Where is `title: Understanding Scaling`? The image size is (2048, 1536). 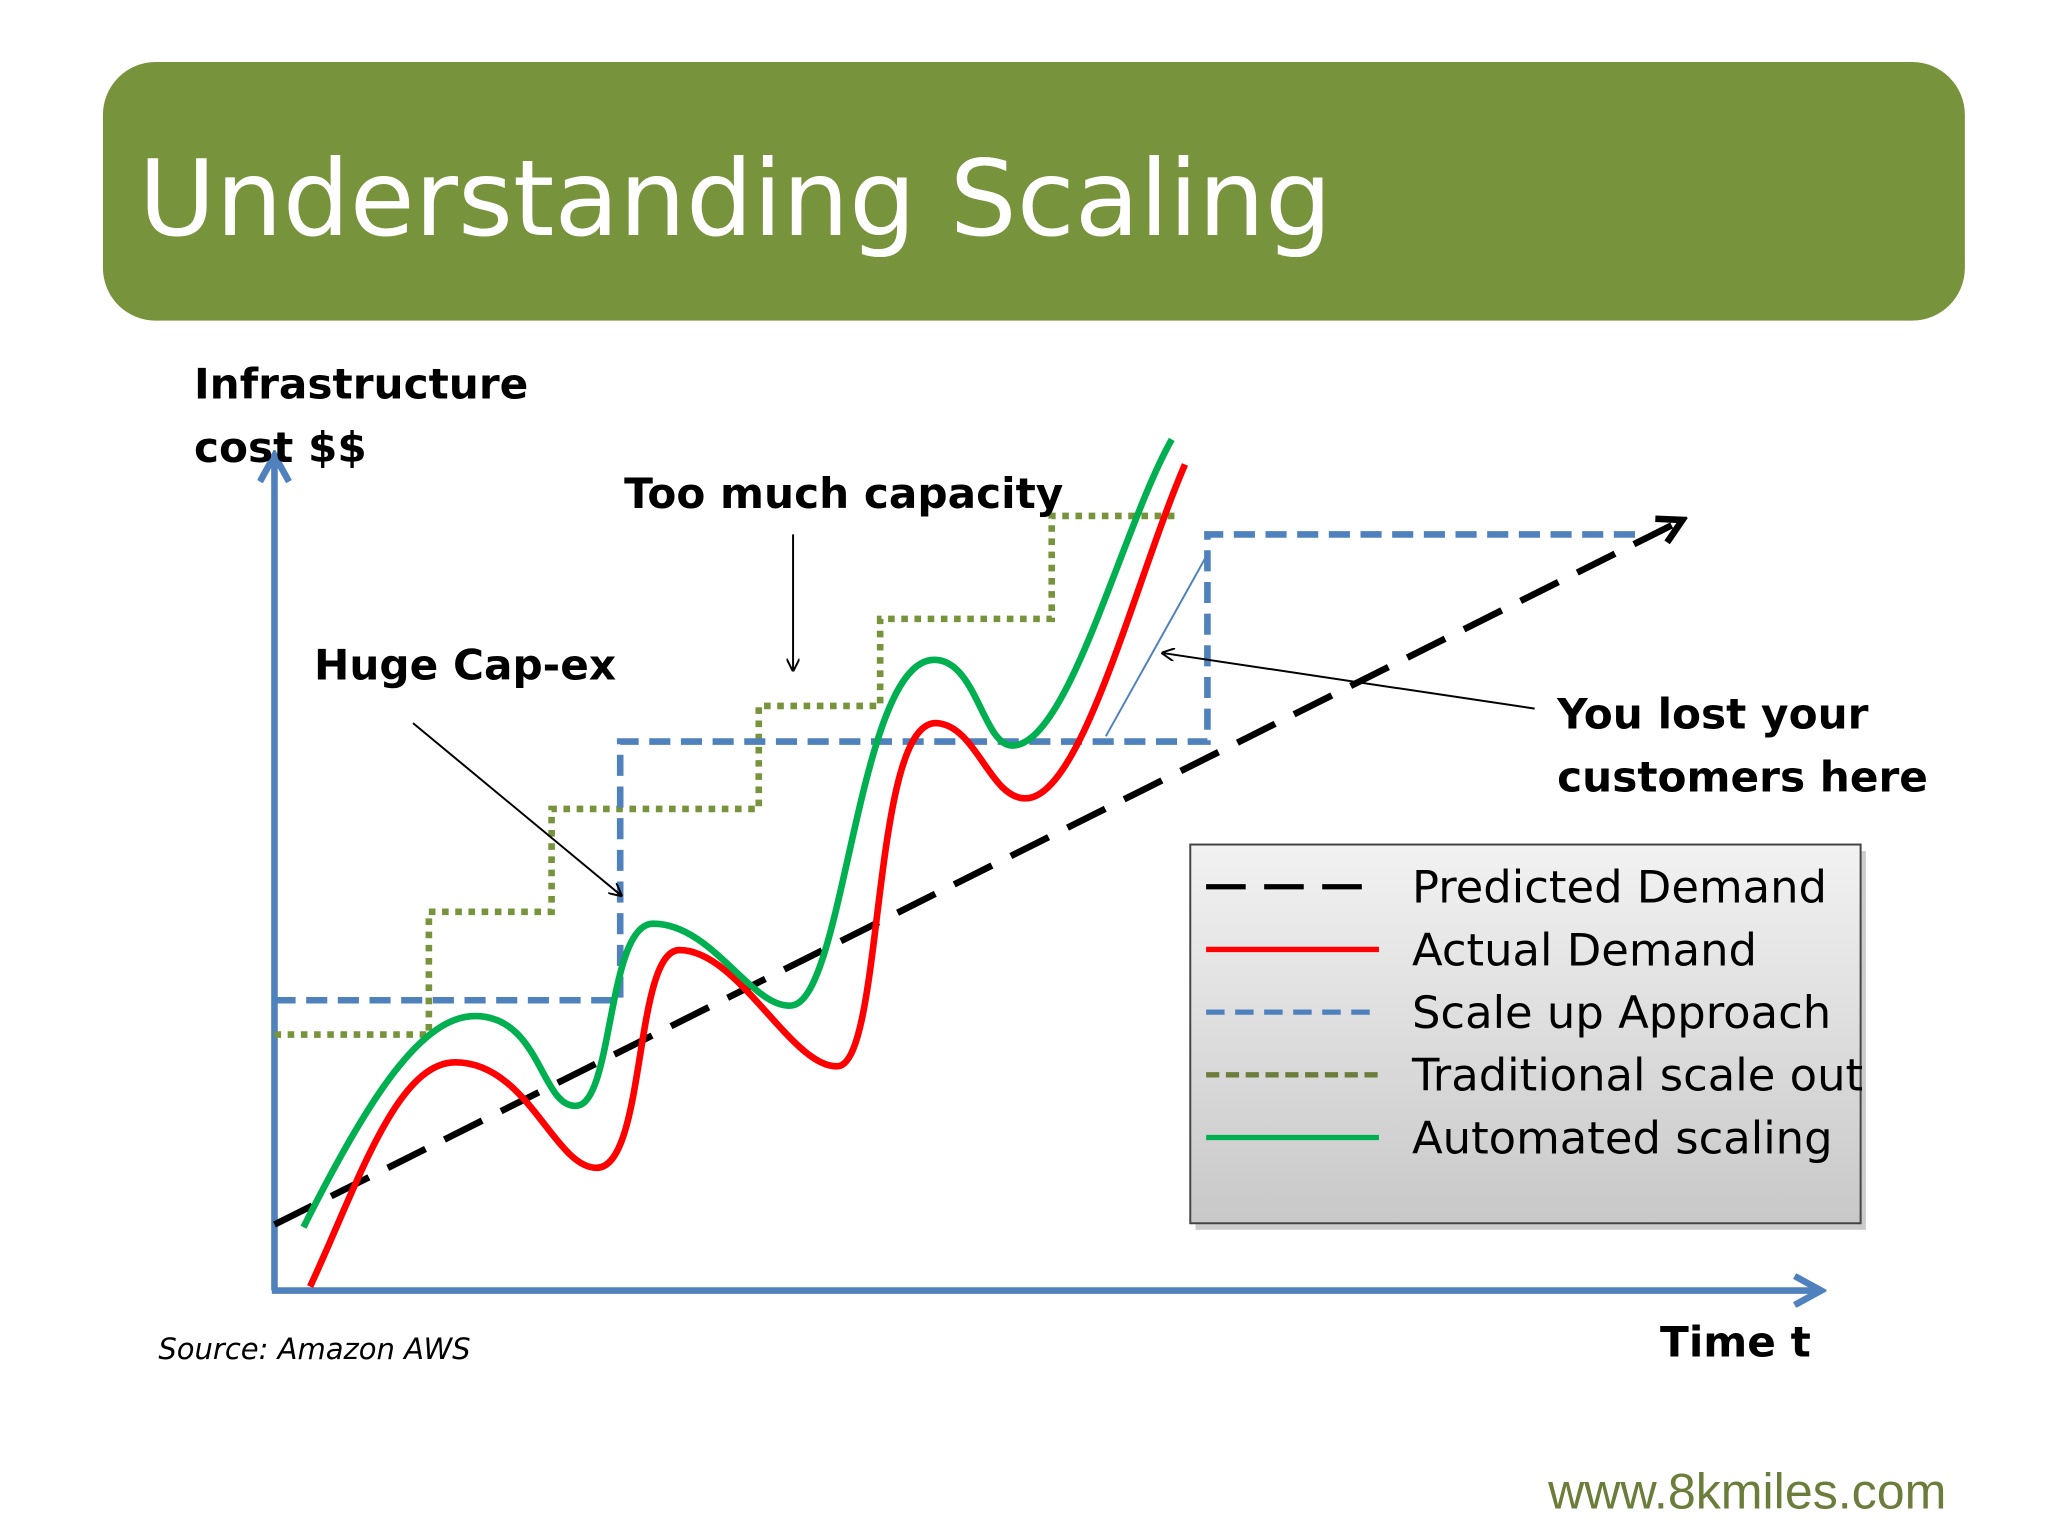
title: Understanding Scaling is located at coordinates (735, 198).